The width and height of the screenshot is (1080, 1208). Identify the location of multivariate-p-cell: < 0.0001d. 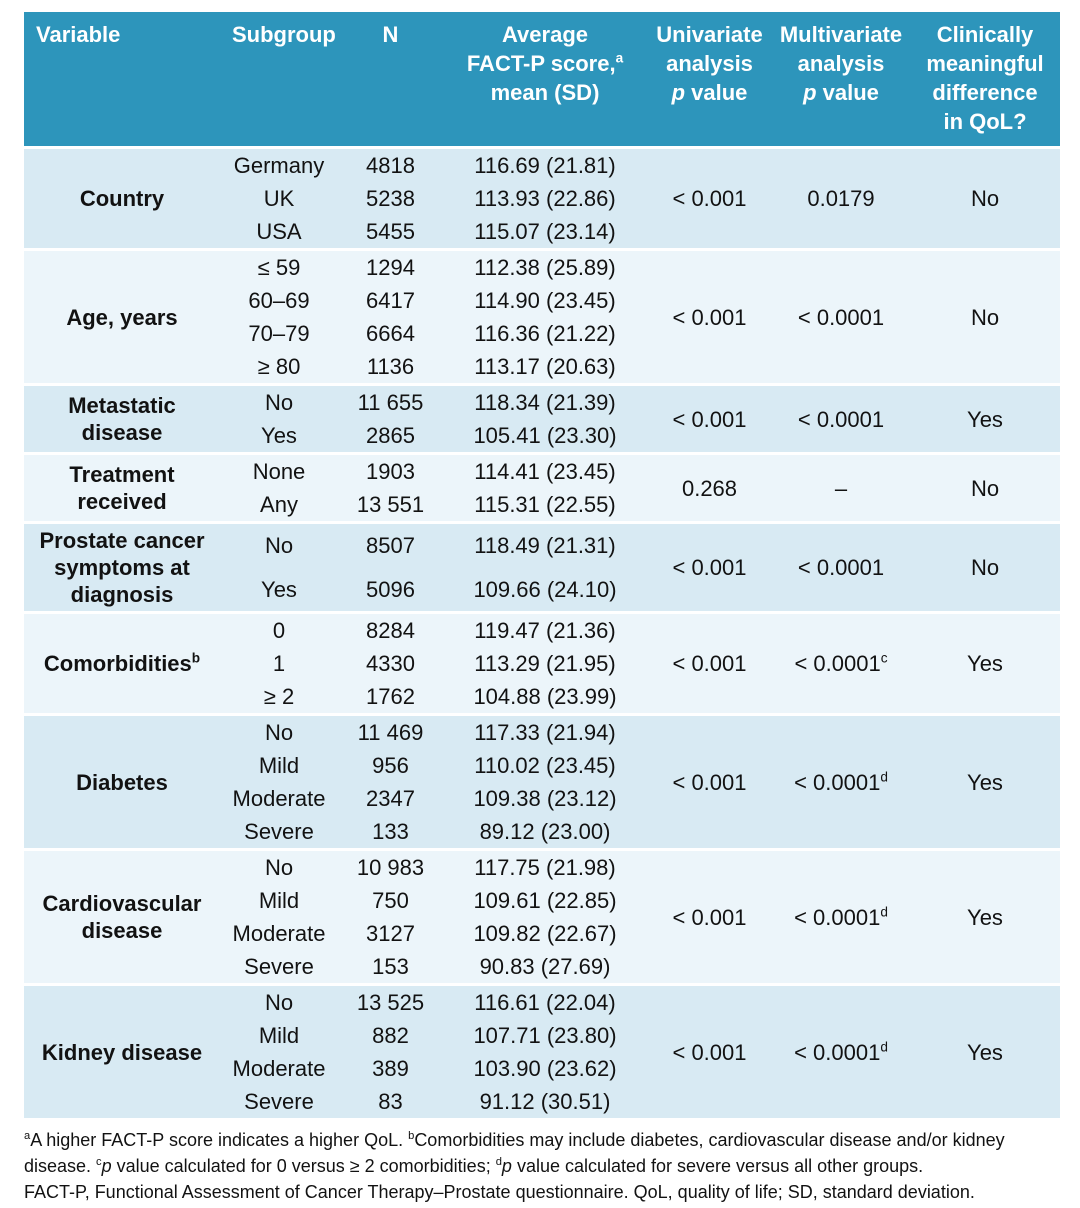
(841, 781).